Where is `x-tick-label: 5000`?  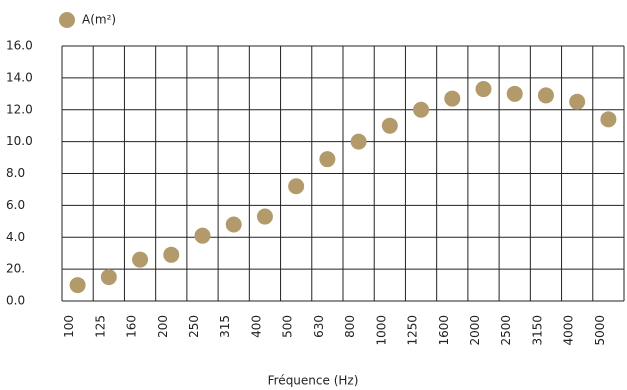 x-tick-label: 5000 is located at coordinates (600, 330).